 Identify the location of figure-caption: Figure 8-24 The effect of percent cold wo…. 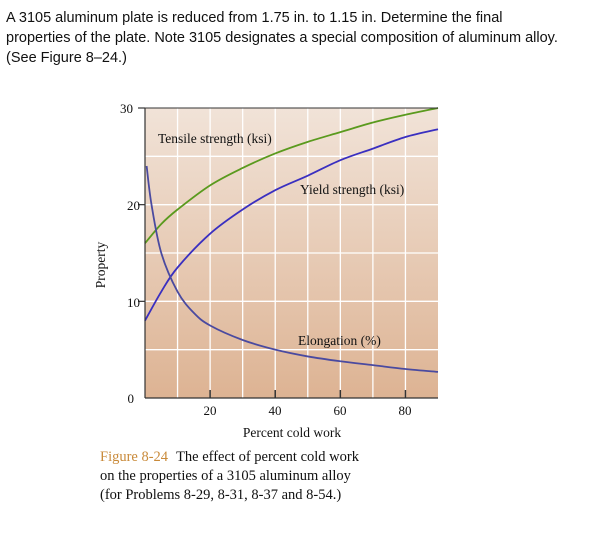
(229, 476).